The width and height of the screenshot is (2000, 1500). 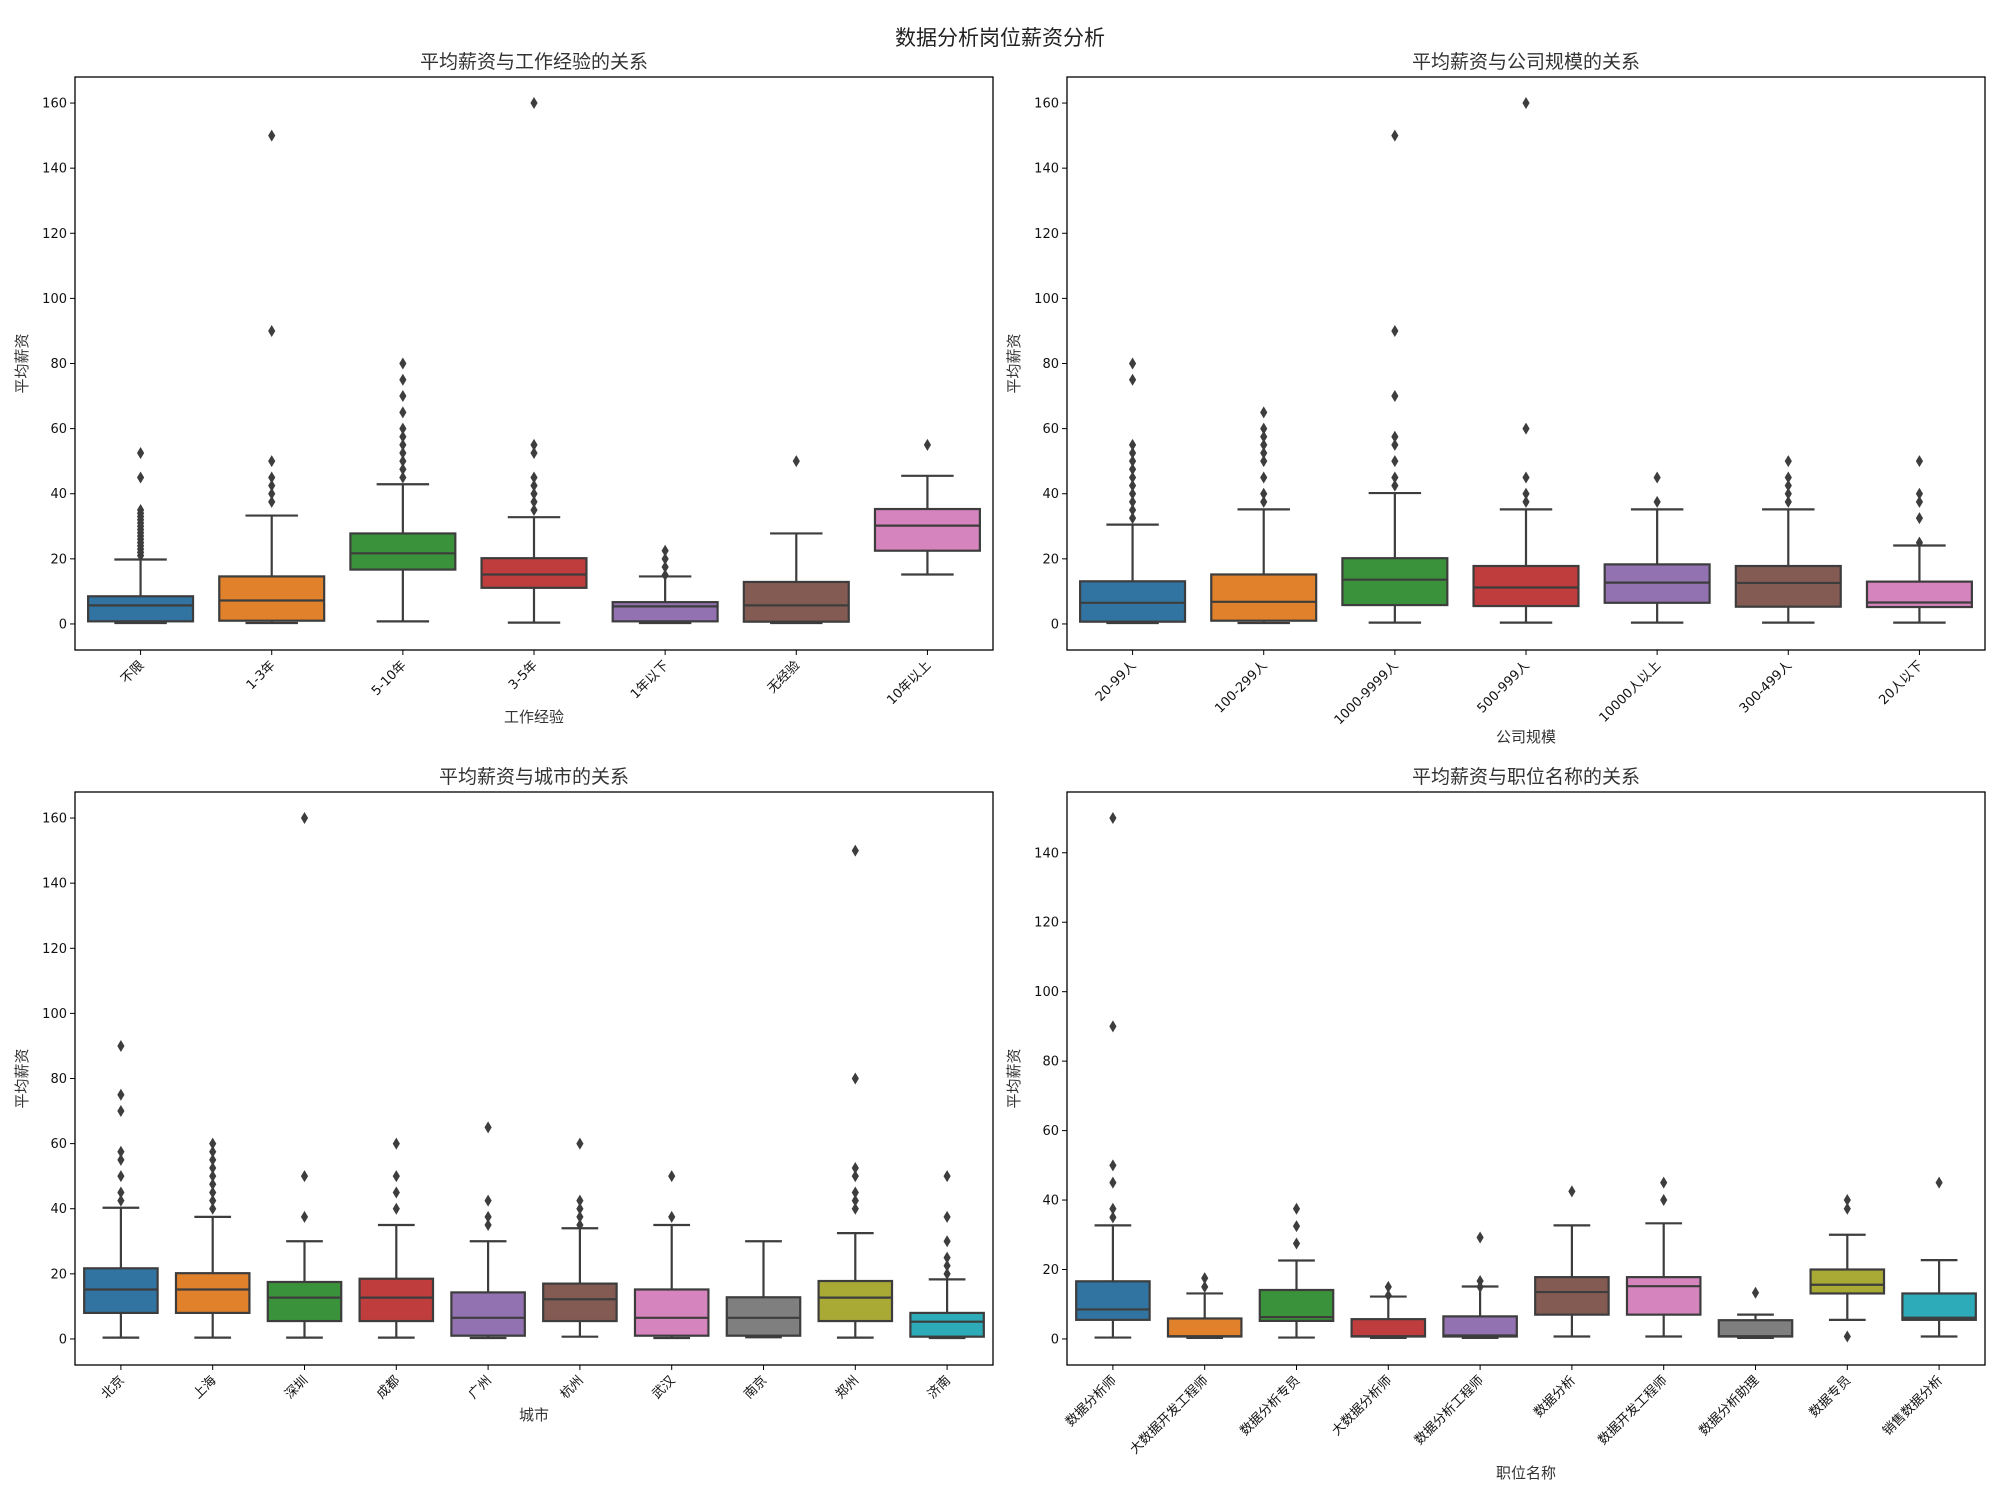 What do you see at coordinates (534, 717) in the screenshot?
I see `x-axis-label: 工作经验` at bounding box center [534, 717].